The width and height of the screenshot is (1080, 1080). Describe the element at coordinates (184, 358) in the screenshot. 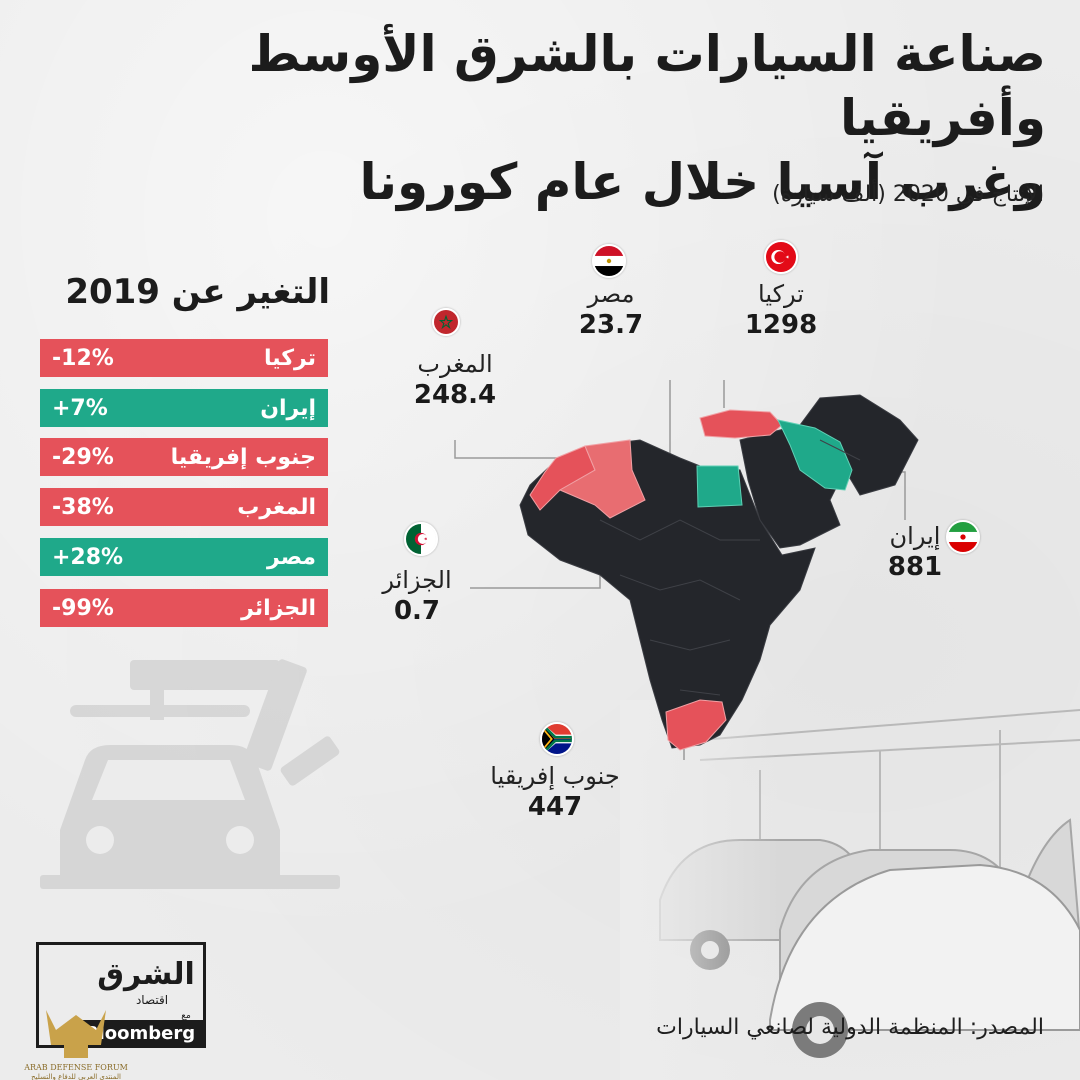

I see `change-row-turkey: -12% تركيا` at that location.